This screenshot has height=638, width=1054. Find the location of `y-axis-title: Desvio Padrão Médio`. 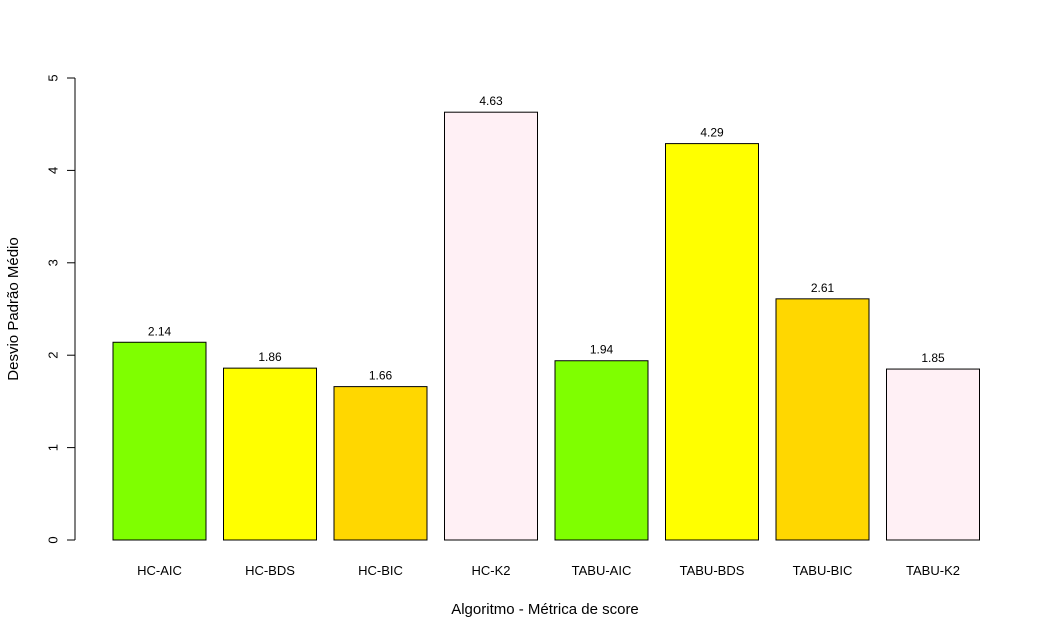

y-axis-title: Desvio Padrão Médio is located at coordinates (13, 308).